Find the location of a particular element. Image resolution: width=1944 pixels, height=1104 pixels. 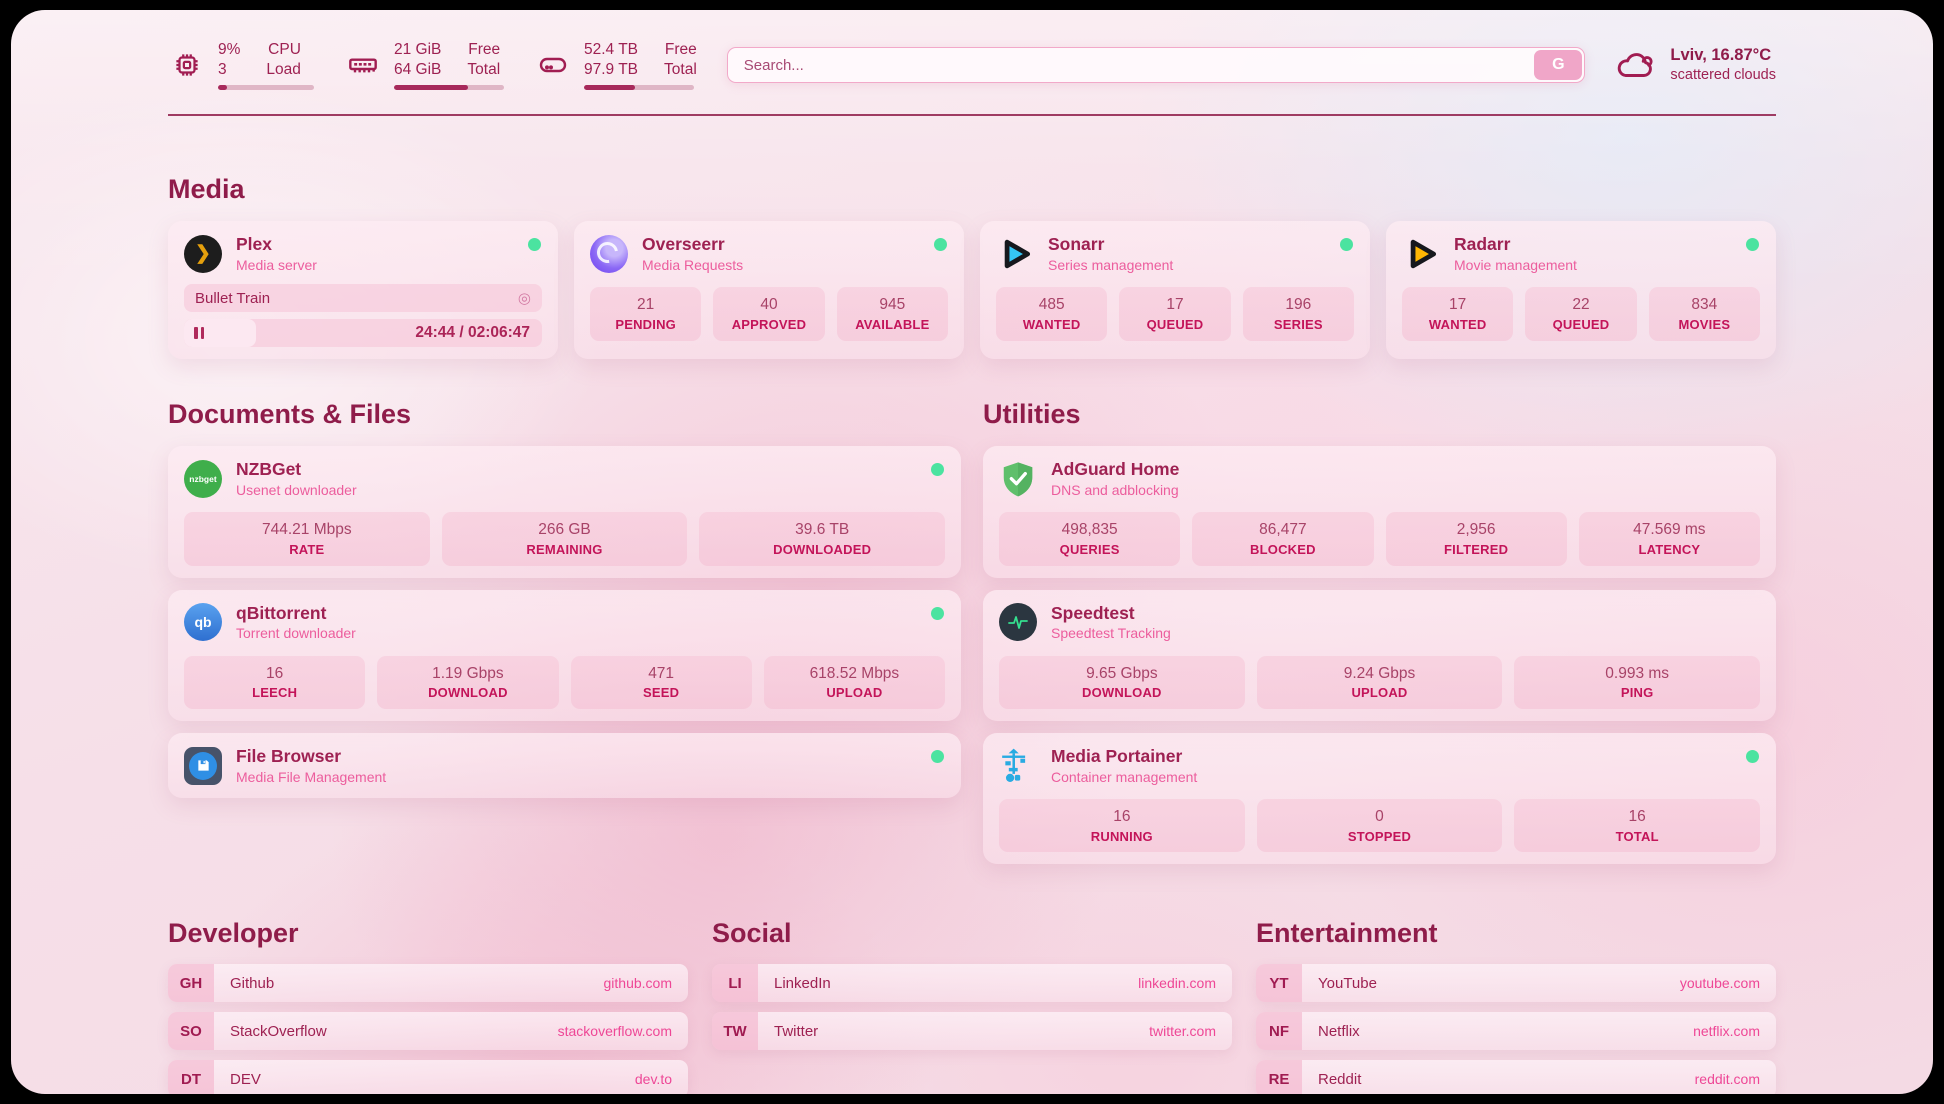

stat-tile: 9.24 Gbps UPLOAD is located at coordinates (1379, 682).